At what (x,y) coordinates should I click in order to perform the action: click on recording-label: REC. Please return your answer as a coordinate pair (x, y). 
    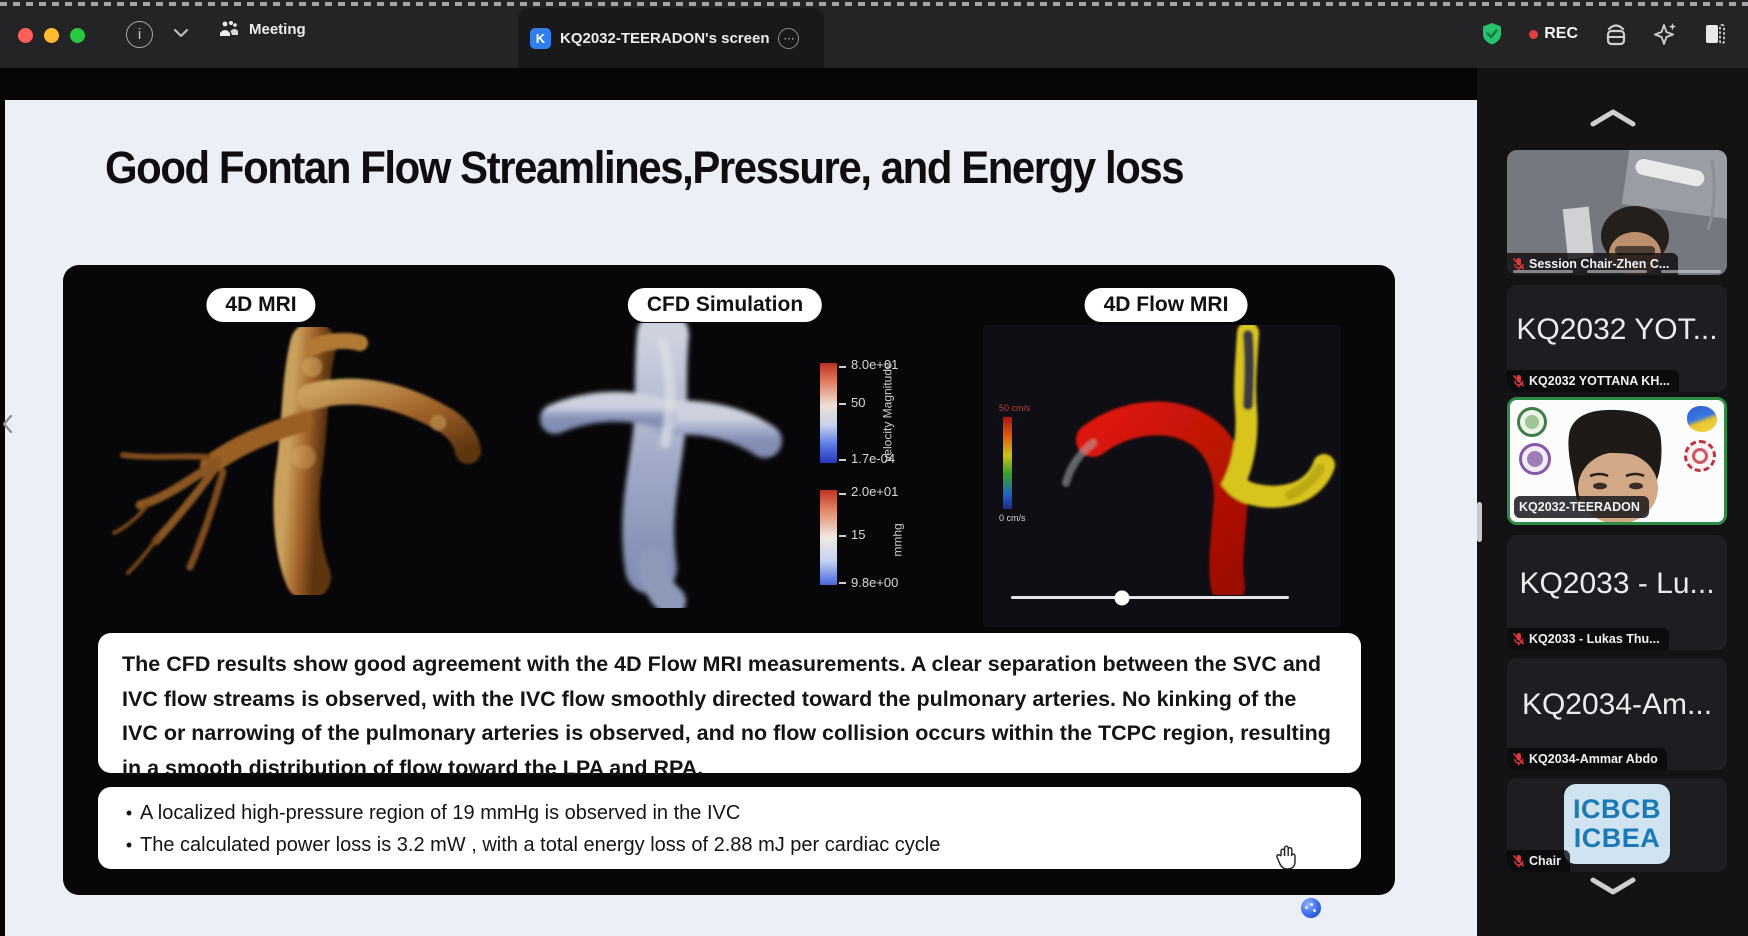
    Looking at the image, I should click on (1561, 33).